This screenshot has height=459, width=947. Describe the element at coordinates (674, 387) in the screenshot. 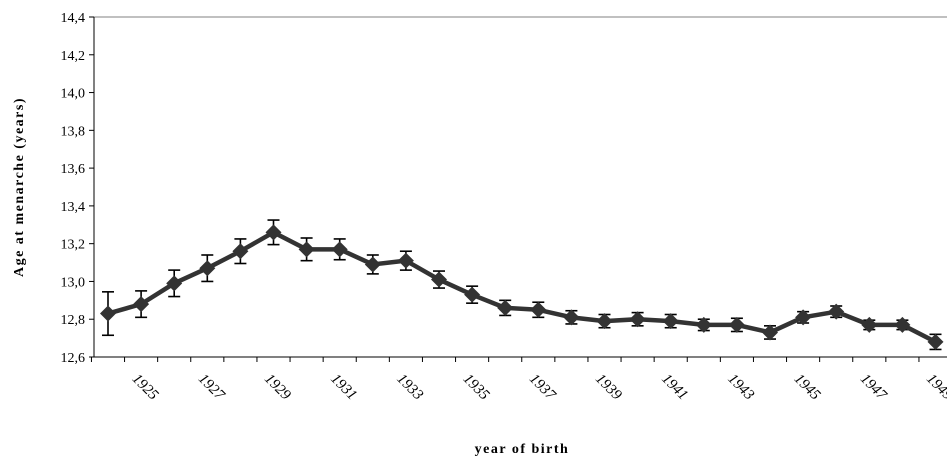

I see `x-tick-label: 1941` at that location.